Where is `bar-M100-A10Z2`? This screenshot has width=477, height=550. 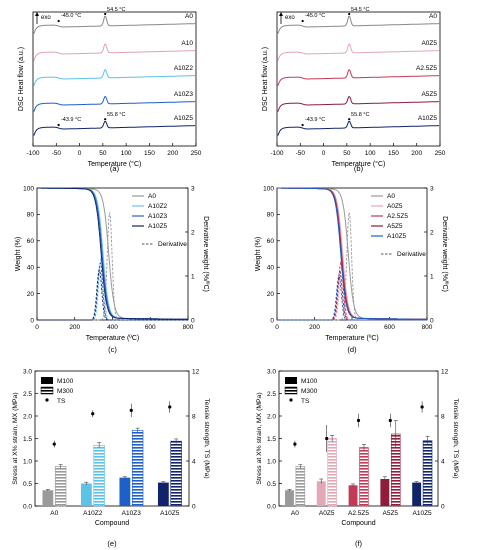 bar-M100-A10Z2 is located at coordinates (86, 494).